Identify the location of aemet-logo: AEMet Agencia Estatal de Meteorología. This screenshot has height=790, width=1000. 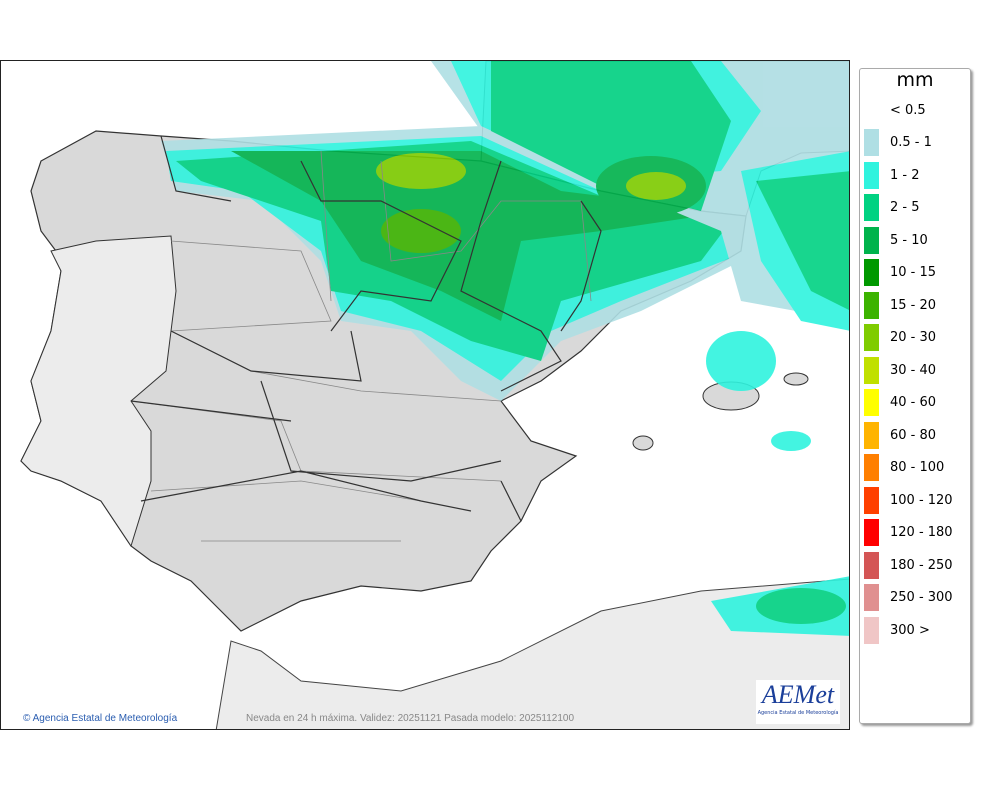
(798, 702).